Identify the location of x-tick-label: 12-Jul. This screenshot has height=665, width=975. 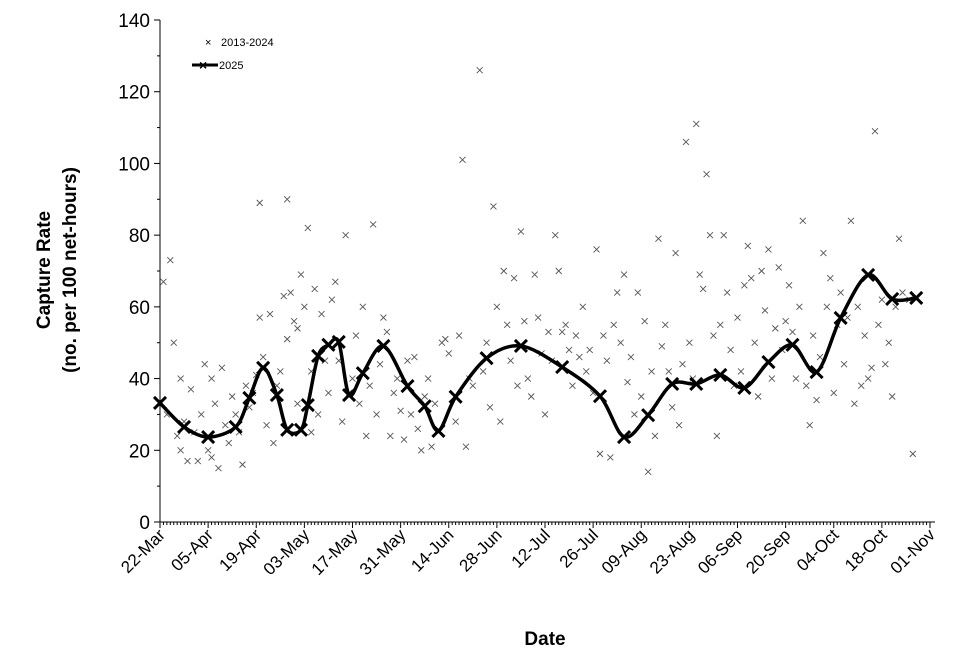
(531, 548).